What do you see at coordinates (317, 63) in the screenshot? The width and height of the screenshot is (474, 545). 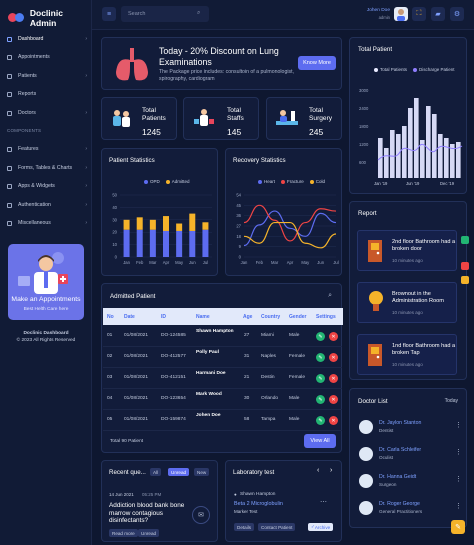 I see `know-more-button: Know More` at bounding box center [317, 63].